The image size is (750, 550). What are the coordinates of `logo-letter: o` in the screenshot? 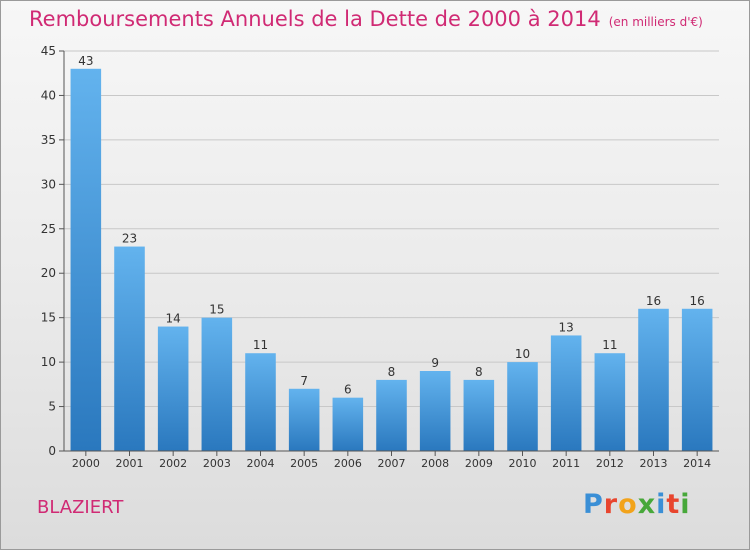 It's located at (628, 504).